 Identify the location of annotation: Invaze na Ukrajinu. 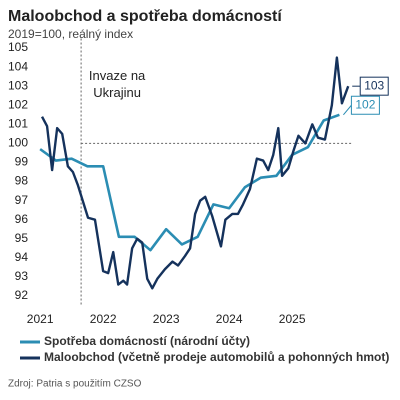
(117, 84).